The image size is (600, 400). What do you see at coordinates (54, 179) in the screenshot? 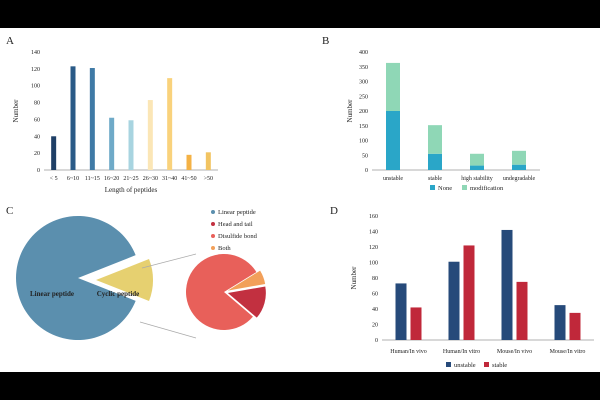
I see `x-tick-label: < 5` at bounding box center [54, 179].